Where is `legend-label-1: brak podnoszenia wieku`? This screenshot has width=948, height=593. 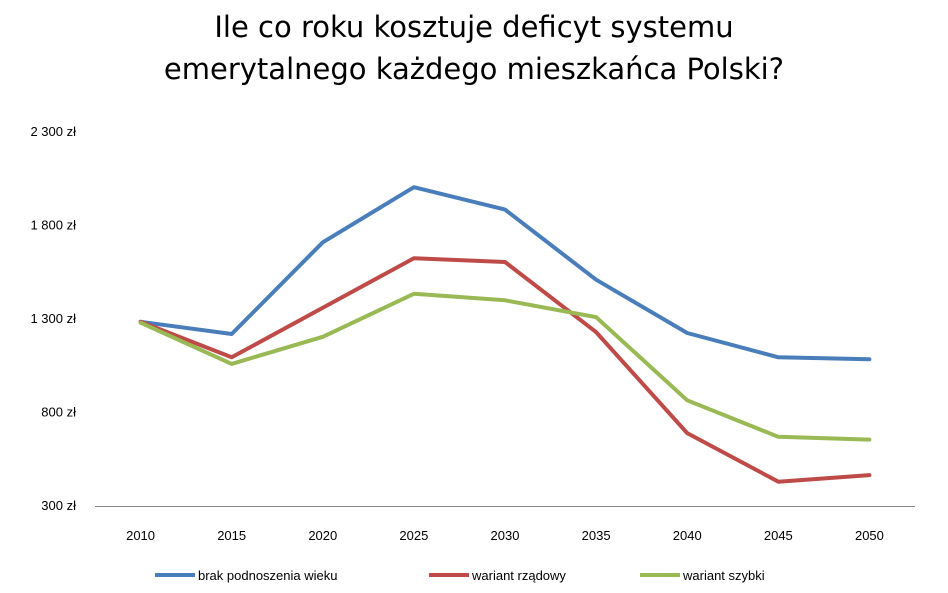
legend-label-1: brak podnoszenia wieku is located at coordinates (267, 575).